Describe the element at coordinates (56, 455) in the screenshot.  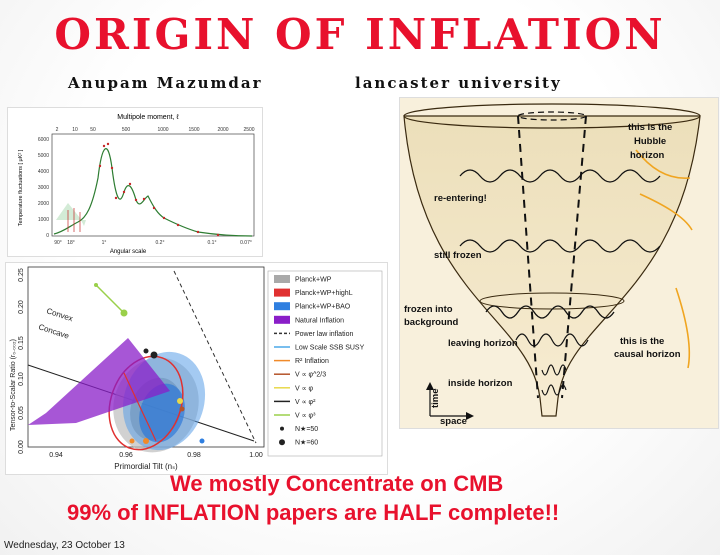
I see `x-tick: 0.94` at that location.